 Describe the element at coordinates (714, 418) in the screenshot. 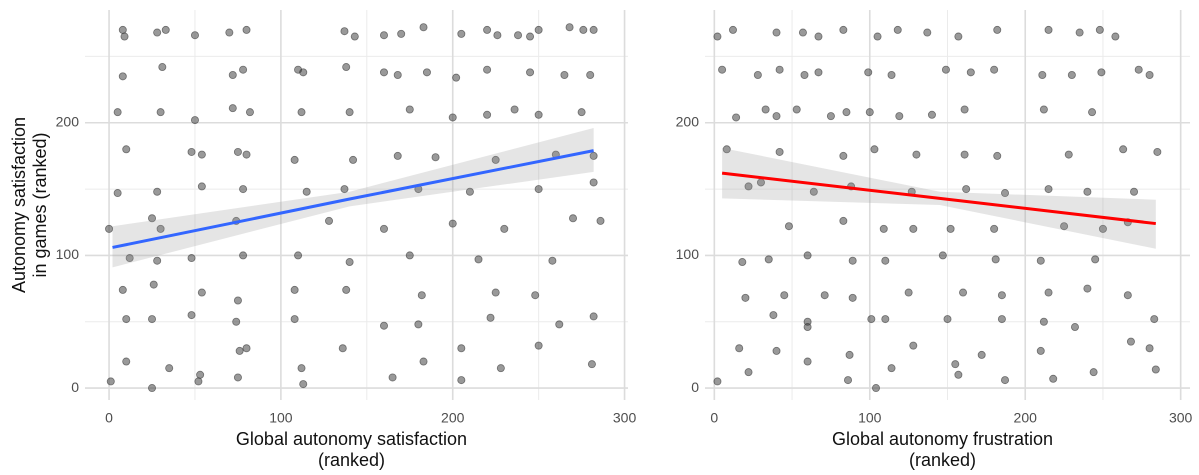

I see `x-tick-label: 0` at that location.